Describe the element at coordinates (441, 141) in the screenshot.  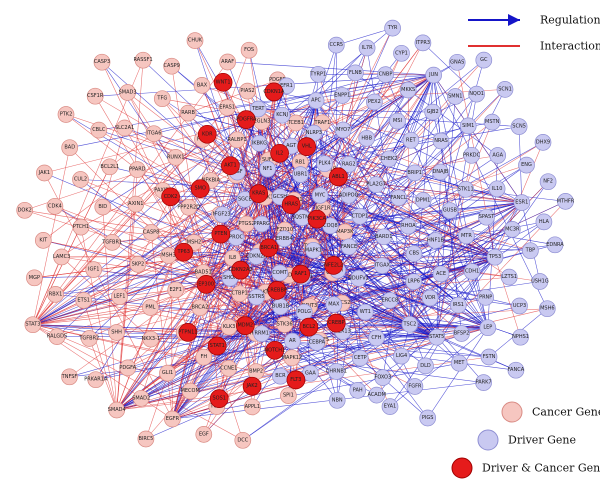
I see `gene-node-nras: NRAS` at that location.